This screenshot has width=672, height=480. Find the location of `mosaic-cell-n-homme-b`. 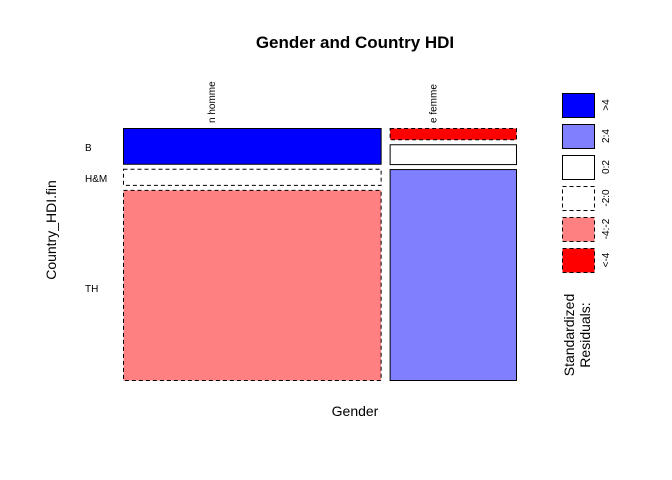

mosaic-cell-n-homme-b is located at coordinates (252, 146).